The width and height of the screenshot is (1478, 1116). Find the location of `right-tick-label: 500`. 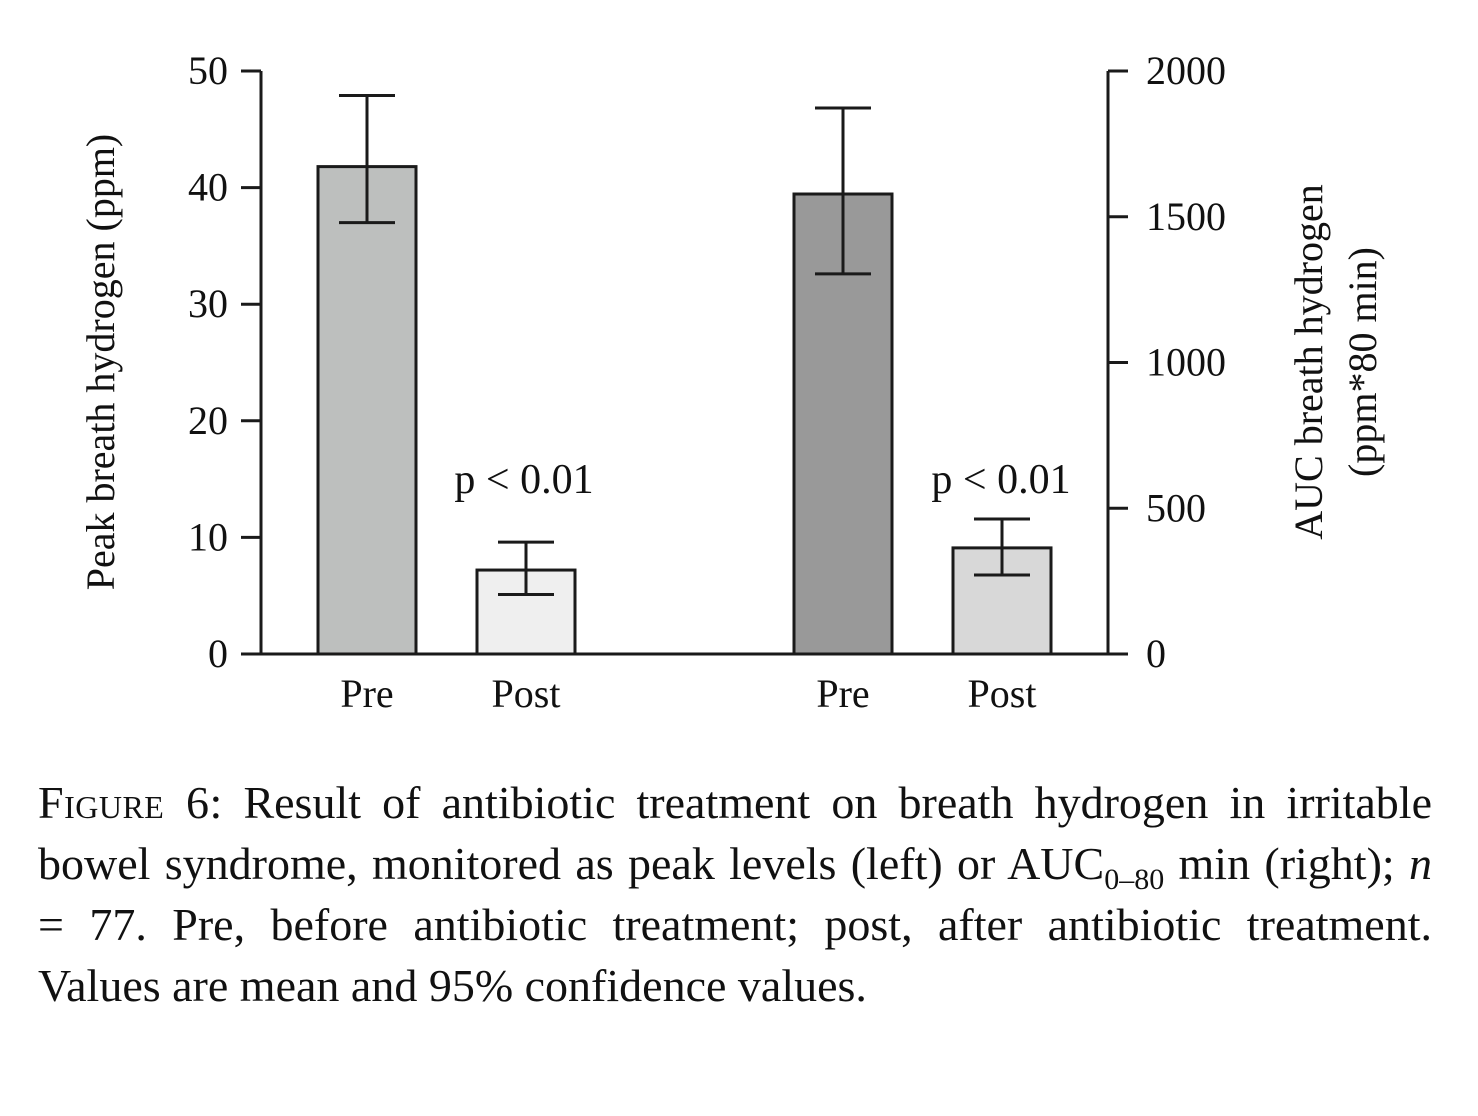

right-tick-label: 500 is located at coordinates (1176, 507).